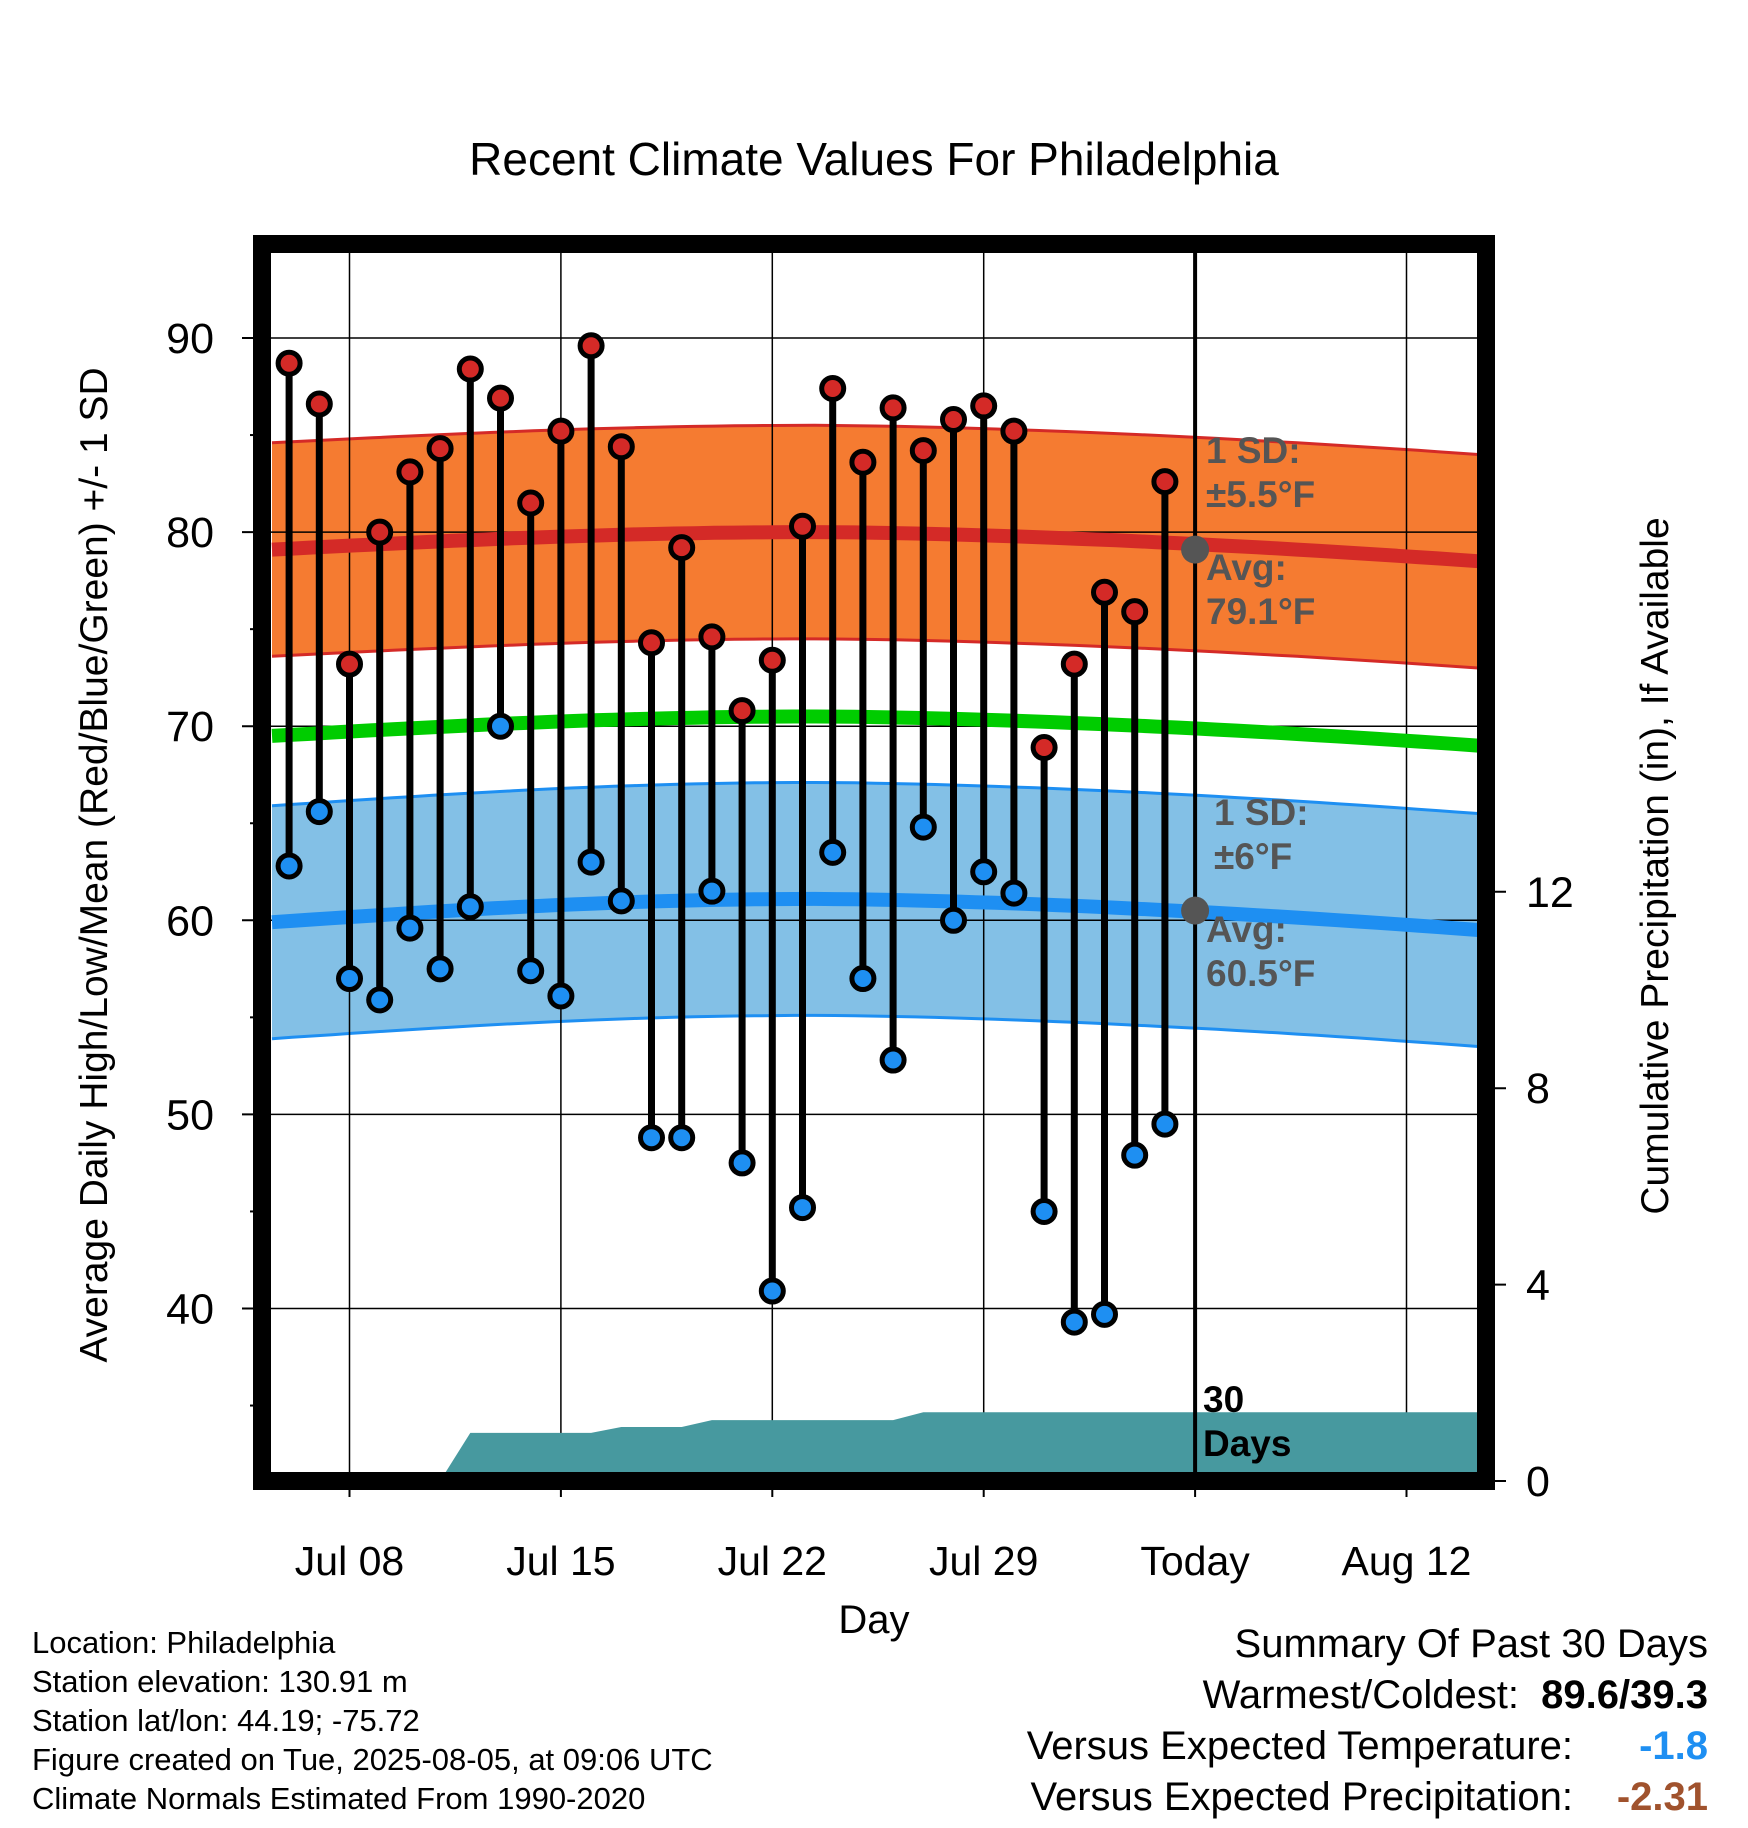 The width and height of the screenshot is (1748, 1828). I want to click on y2-tick-label: 8, so click(1538, 1089).